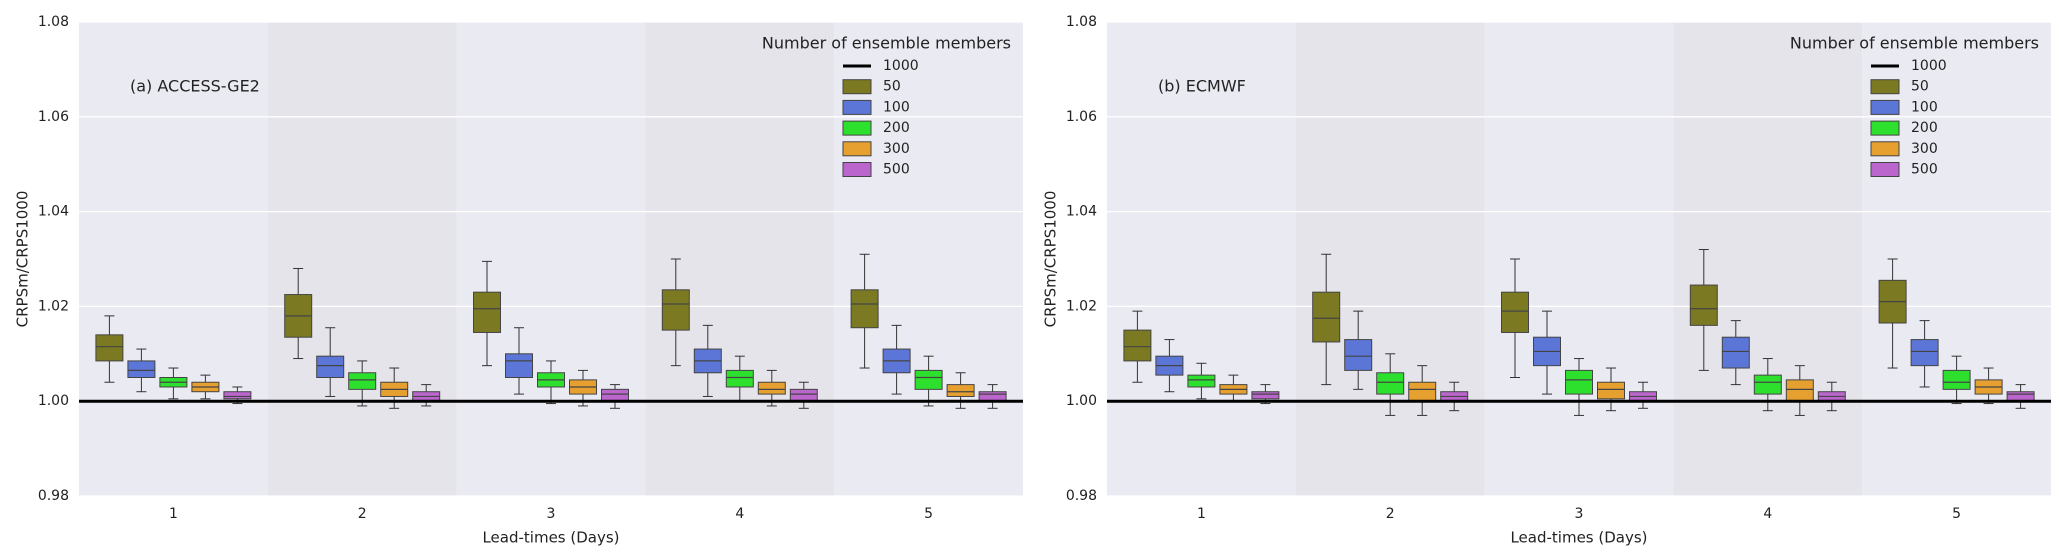 Image resolution: width=2067 pixels, height=559 pixels. I want to click on panel-title: (a) ACCESS-GE2, so click(195, 86).